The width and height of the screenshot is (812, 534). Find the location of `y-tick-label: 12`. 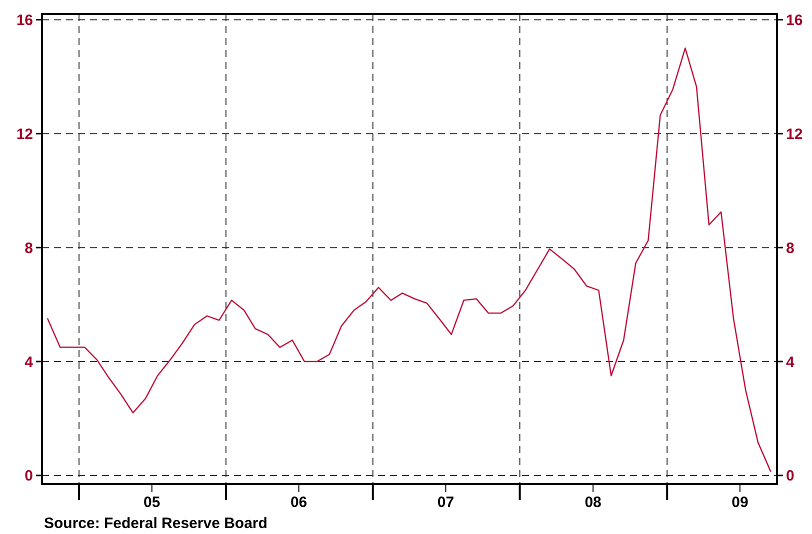

y-tick-label: 12 is located at coordinates (24, 134).